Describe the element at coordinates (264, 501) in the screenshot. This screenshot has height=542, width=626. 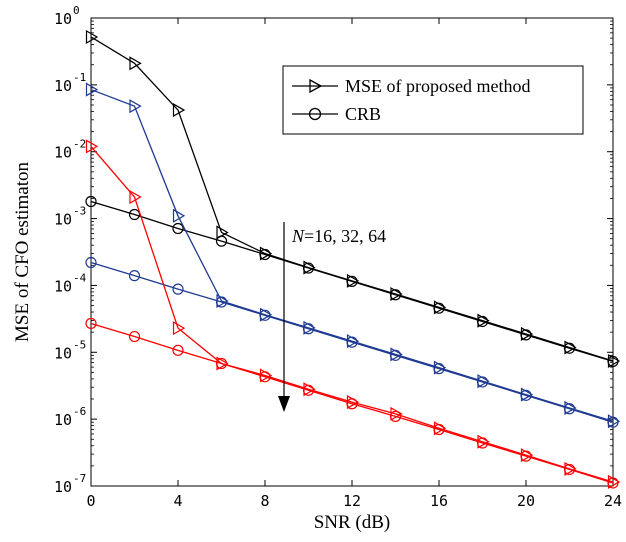
I see `x-tick-label: 8` at that location.